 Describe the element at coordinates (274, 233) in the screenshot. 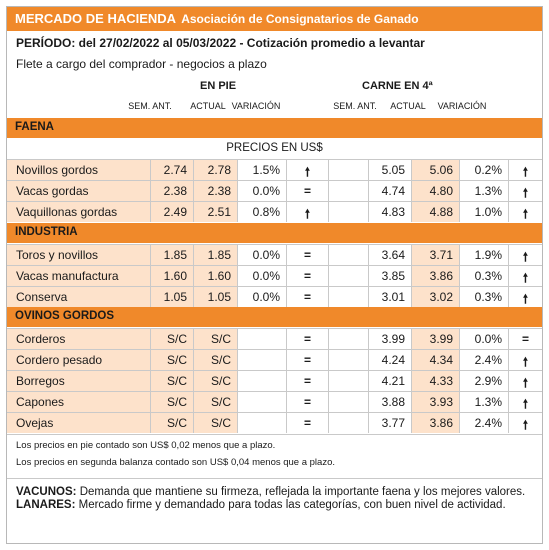

I see `section-header: INDUSTRIA` at that location.